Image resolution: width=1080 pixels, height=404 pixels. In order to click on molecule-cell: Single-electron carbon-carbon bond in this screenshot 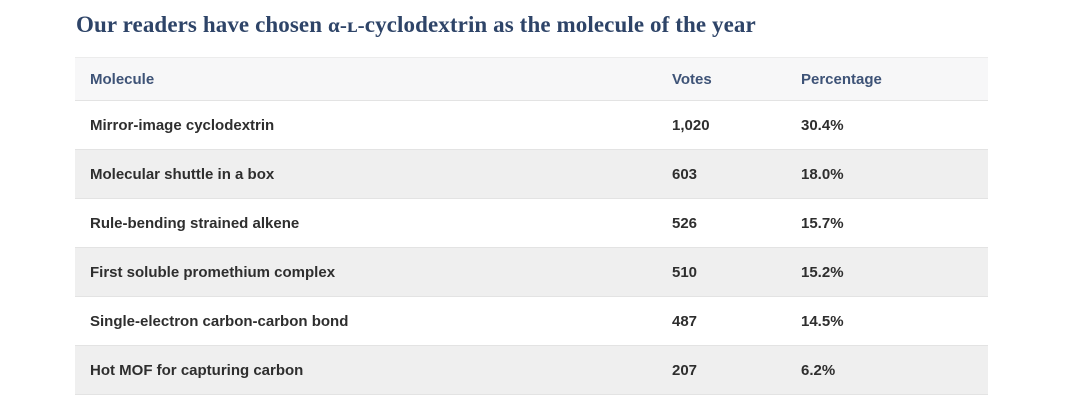, I will do `click(219, 321)`.